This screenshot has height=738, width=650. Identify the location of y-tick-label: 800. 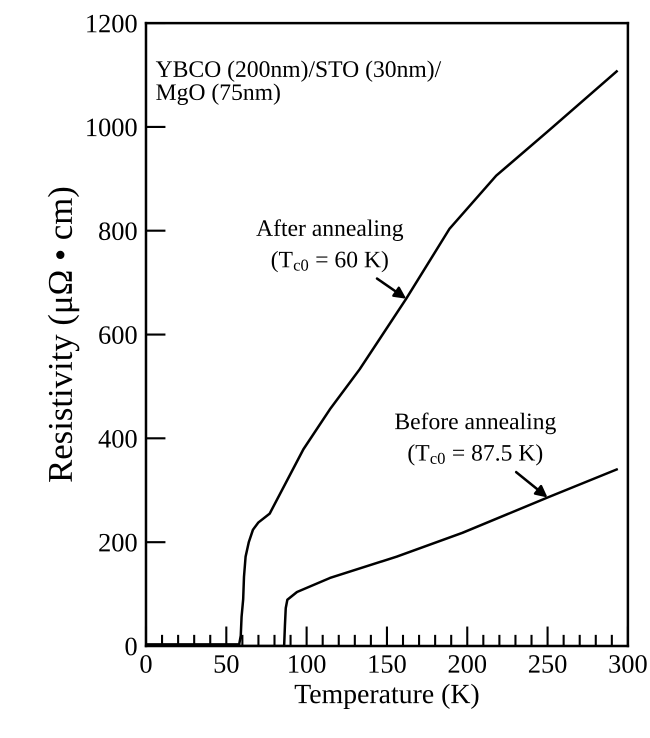
(118, 231).